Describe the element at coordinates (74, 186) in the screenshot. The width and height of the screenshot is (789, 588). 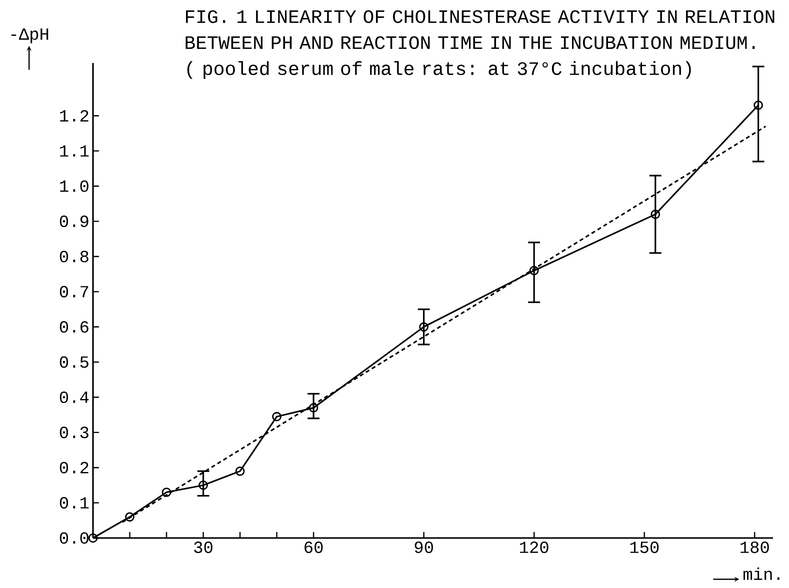
I see `y-tick-label: 1.0` at that location.